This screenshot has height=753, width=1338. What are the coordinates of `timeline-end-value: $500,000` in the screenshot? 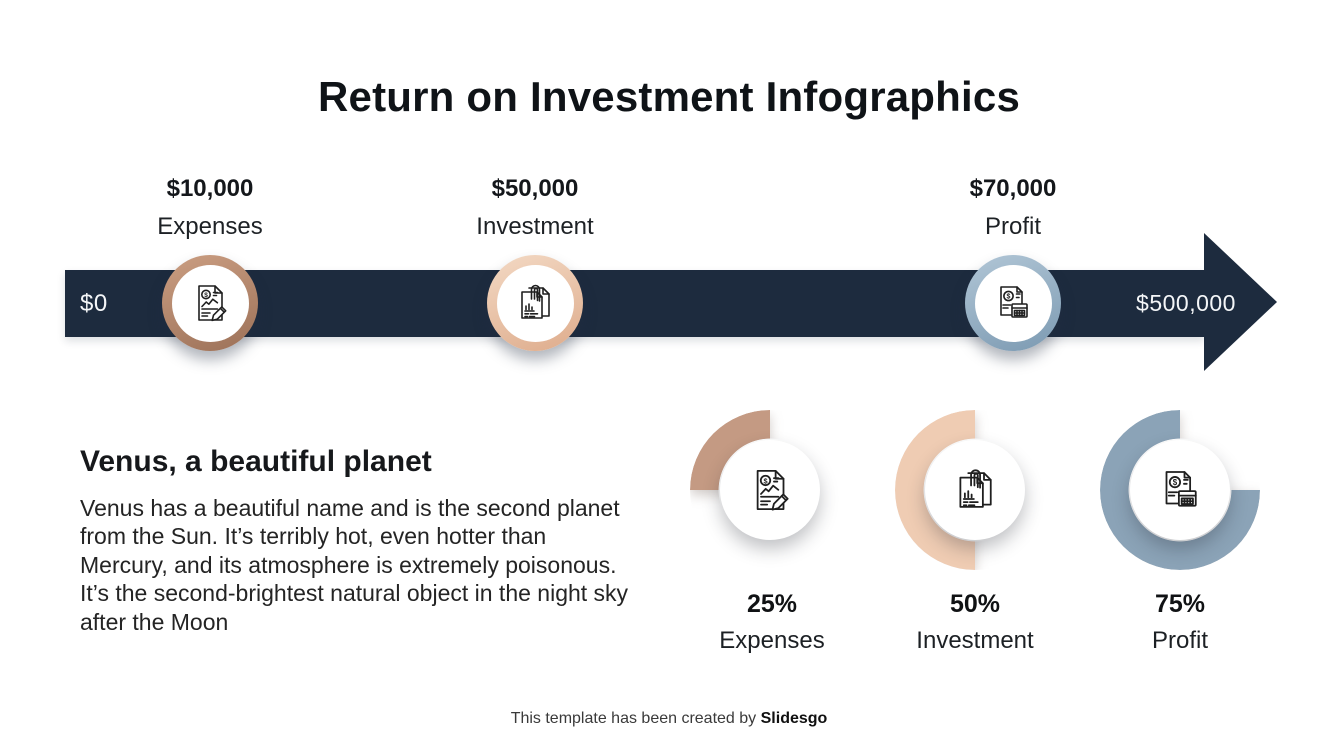 It's located at (1186, 303).